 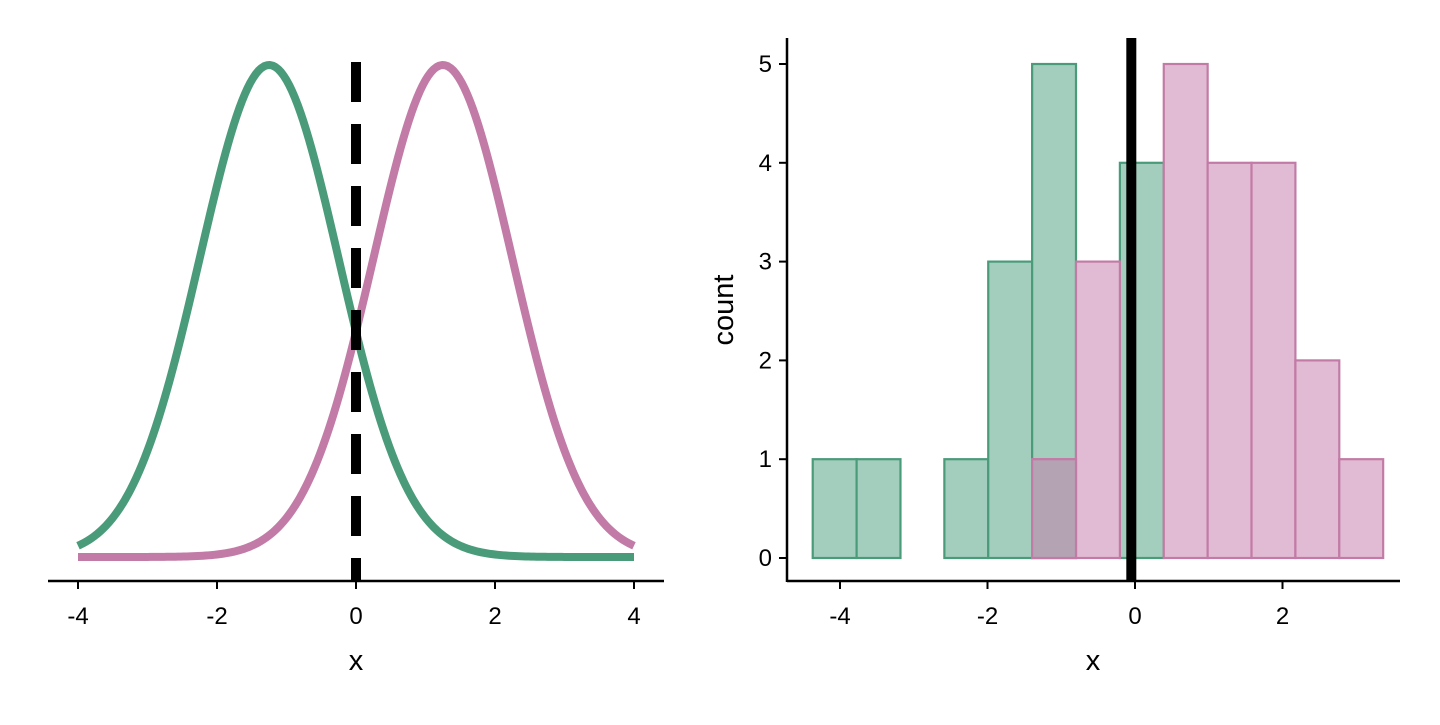 What do you see at coordinates (633, 616) in the screenshot?
I see `density-x-tick-label: 4` at bounding box center [633, 616].